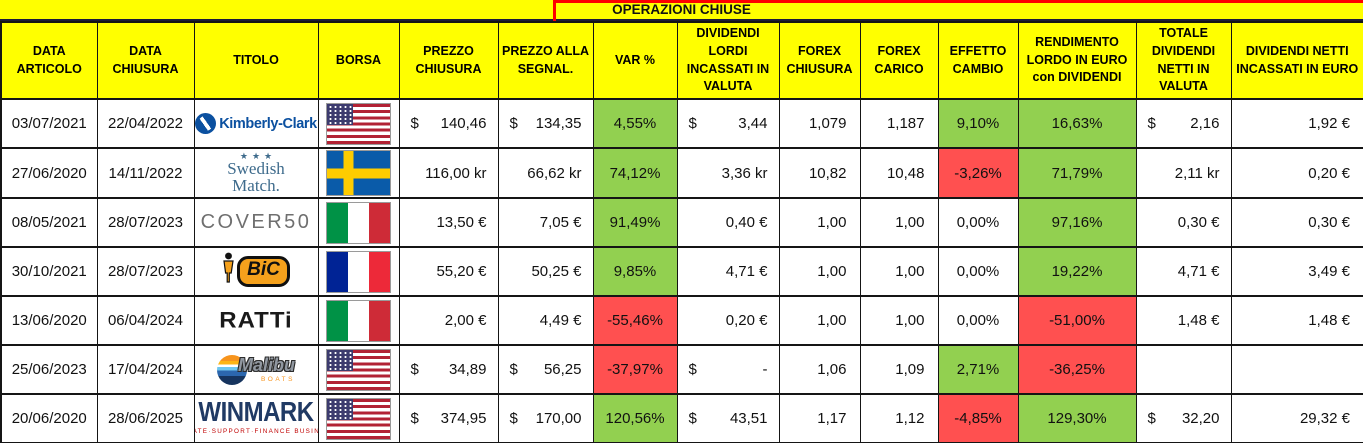 This screenshot has height=443, width=1363. I want to click on cell-effetto-cambio: -3,26%, so click(978, 173).